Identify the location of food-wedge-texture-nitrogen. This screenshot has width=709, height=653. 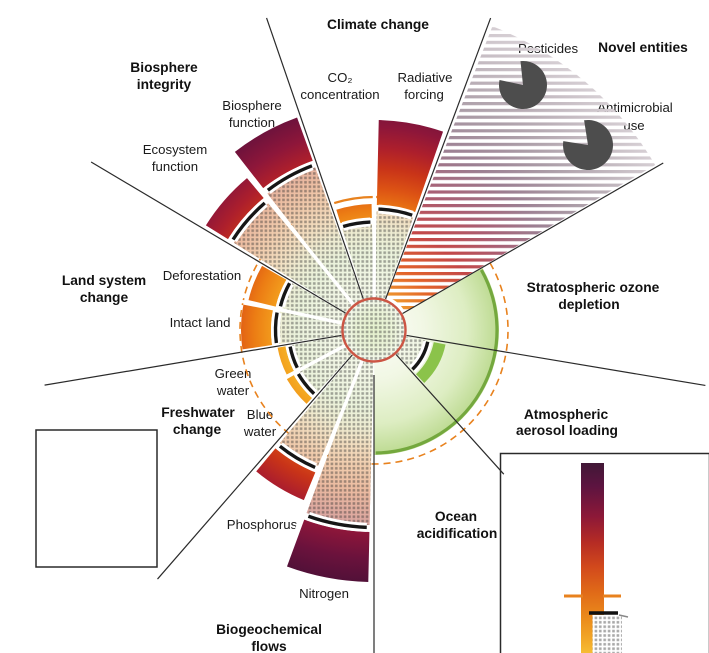
(340, 442).